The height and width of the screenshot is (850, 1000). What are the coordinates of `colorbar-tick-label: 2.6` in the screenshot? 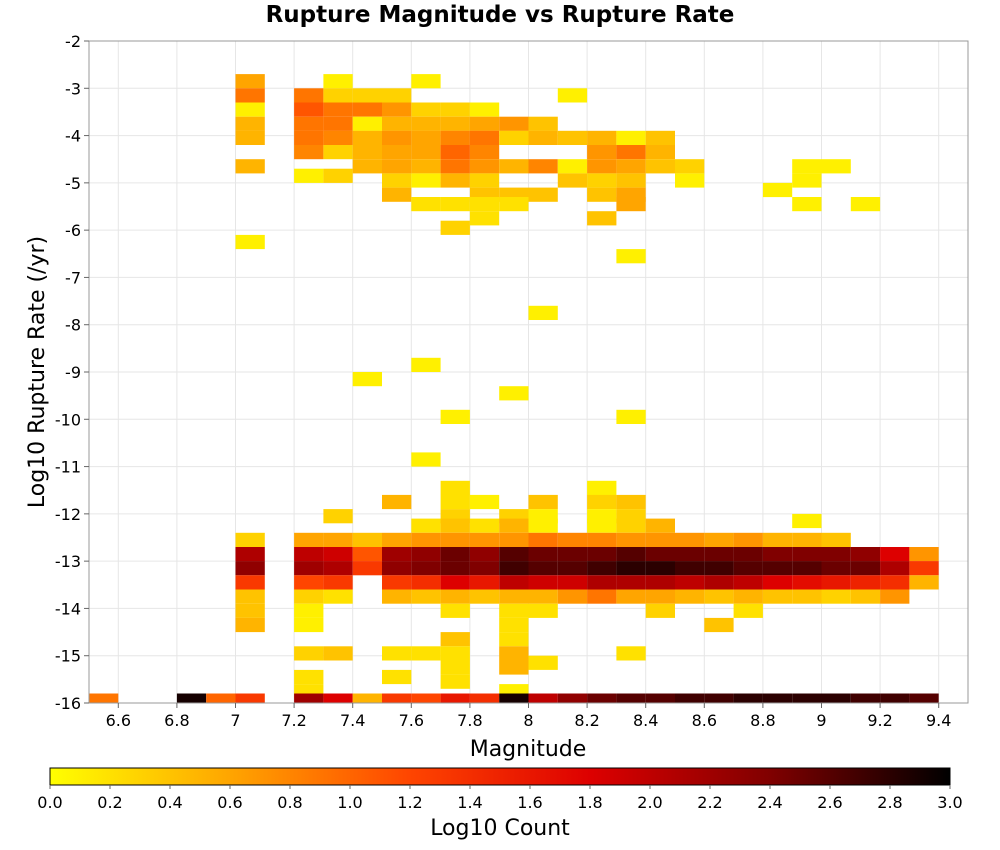 It's located at (829, 802).